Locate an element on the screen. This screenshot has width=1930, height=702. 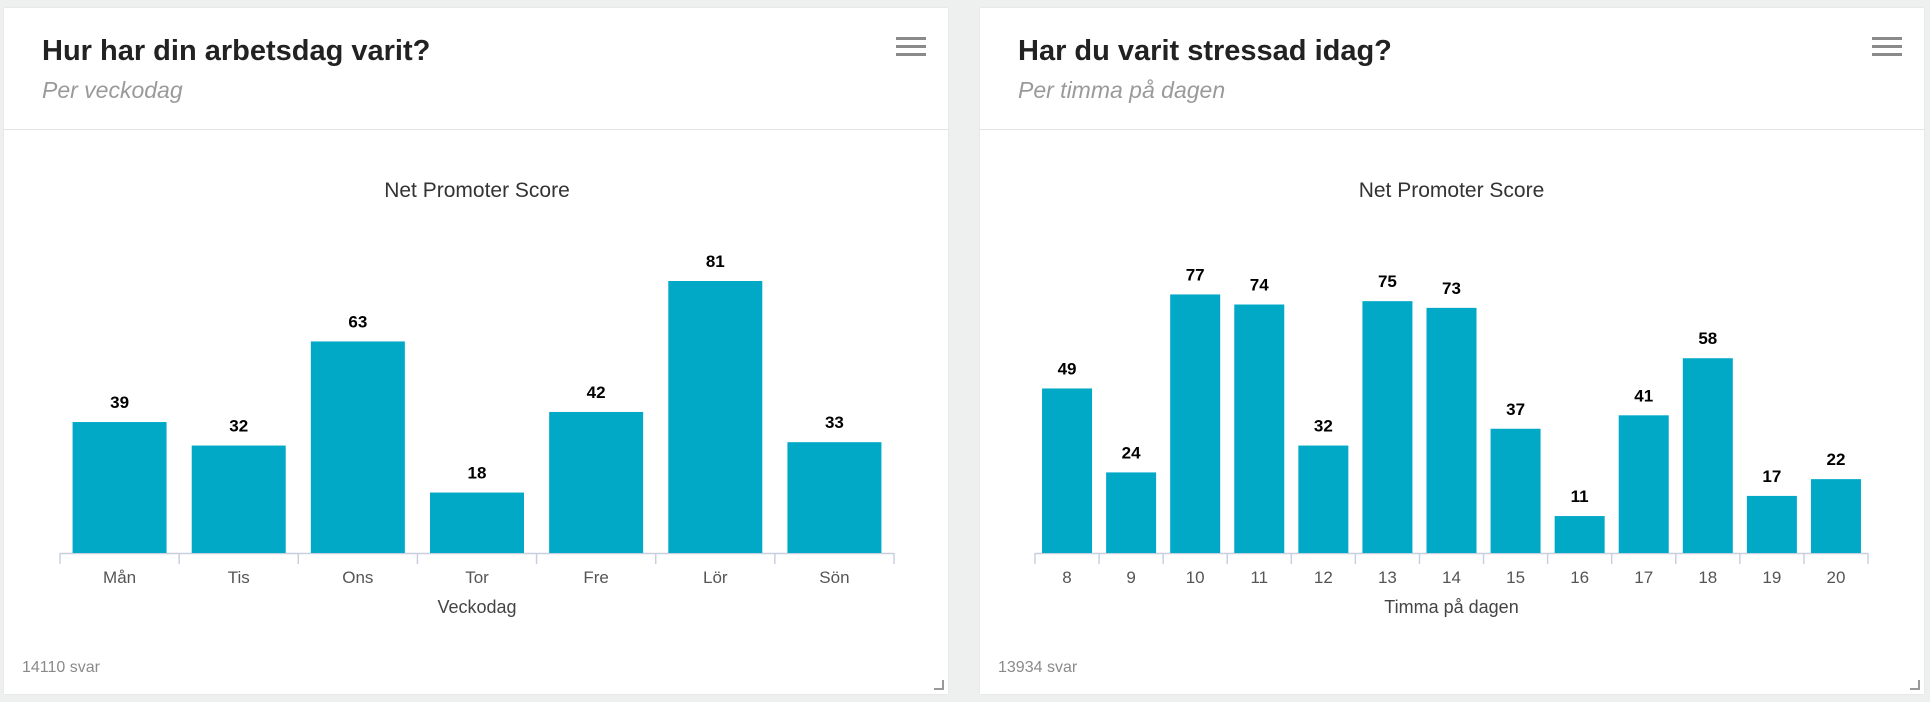
x-tick-label: 14 is located at coordinates (1451, 577).